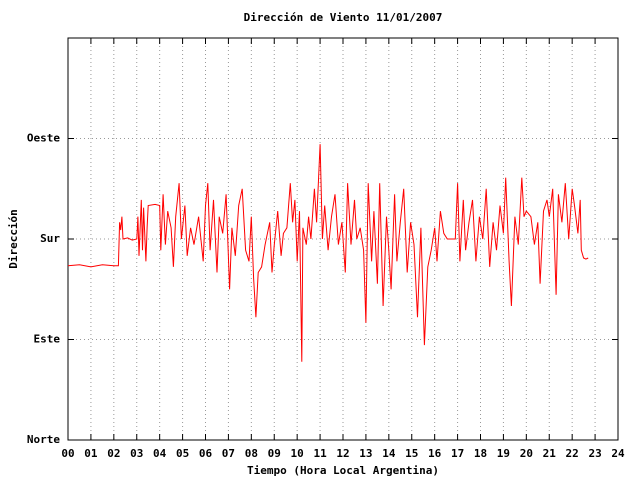 Image resolution: width=640 pixels, height=484 pixels. I want to click on x-tick-label: 07, so click(228, 453).